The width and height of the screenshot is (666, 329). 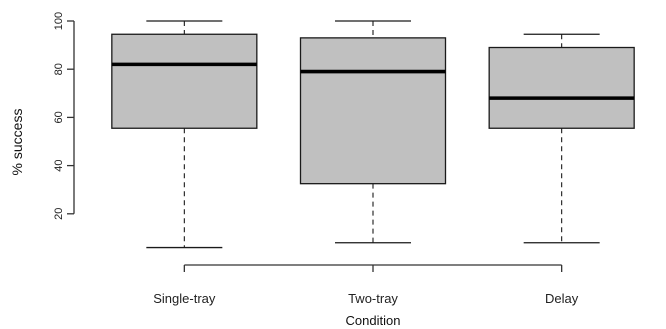 I want to click on y-tick-label: 80, so click(x=59, y=69).